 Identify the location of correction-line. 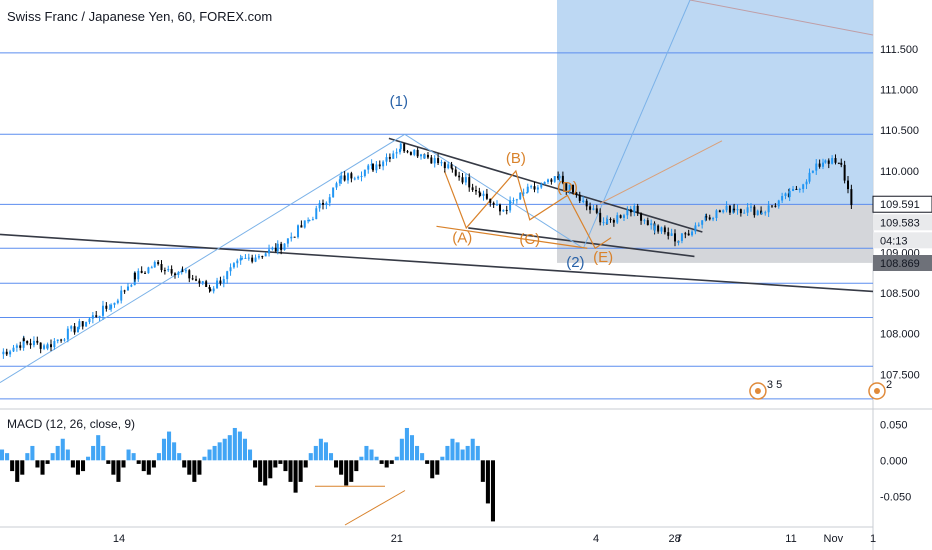
(494, 191).